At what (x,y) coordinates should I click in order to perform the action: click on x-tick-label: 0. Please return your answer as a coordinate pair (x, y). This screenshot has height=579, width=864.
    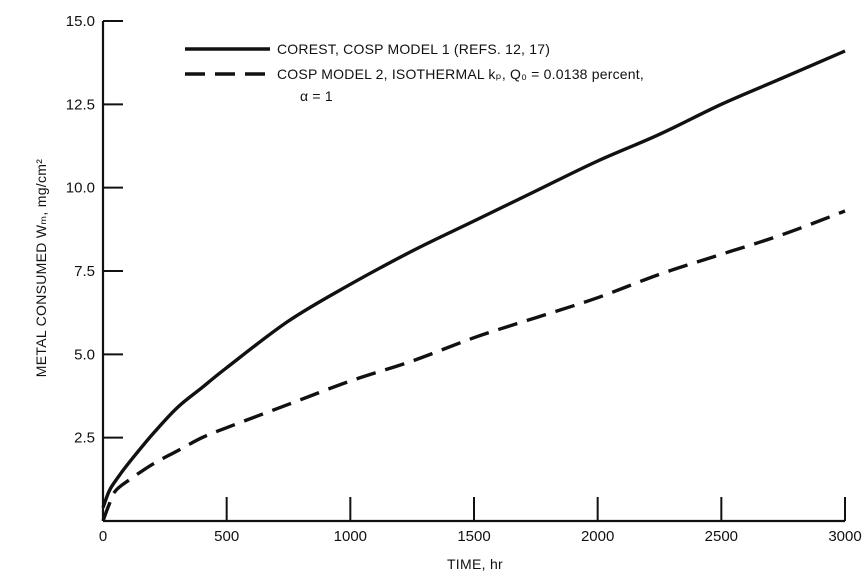
    Looking at the image, I should click on (103, 536).